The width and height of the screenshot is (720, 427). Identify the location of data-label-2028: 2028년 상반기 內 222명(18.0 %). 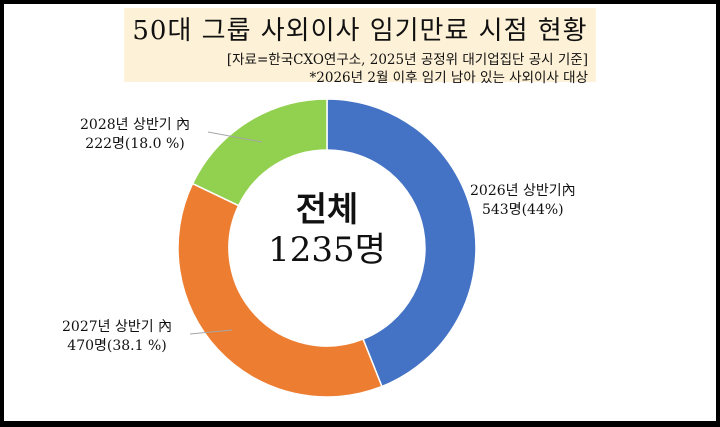
(135, 135).